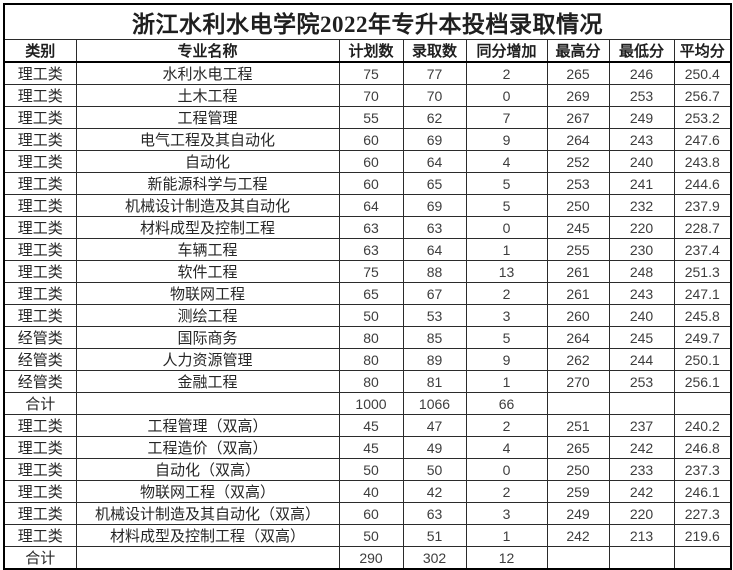 This screenshot has width=733, height=570. Describe the element at coordinates (702, 161) in the screenshot. I see `cell: 243.8` at that location.